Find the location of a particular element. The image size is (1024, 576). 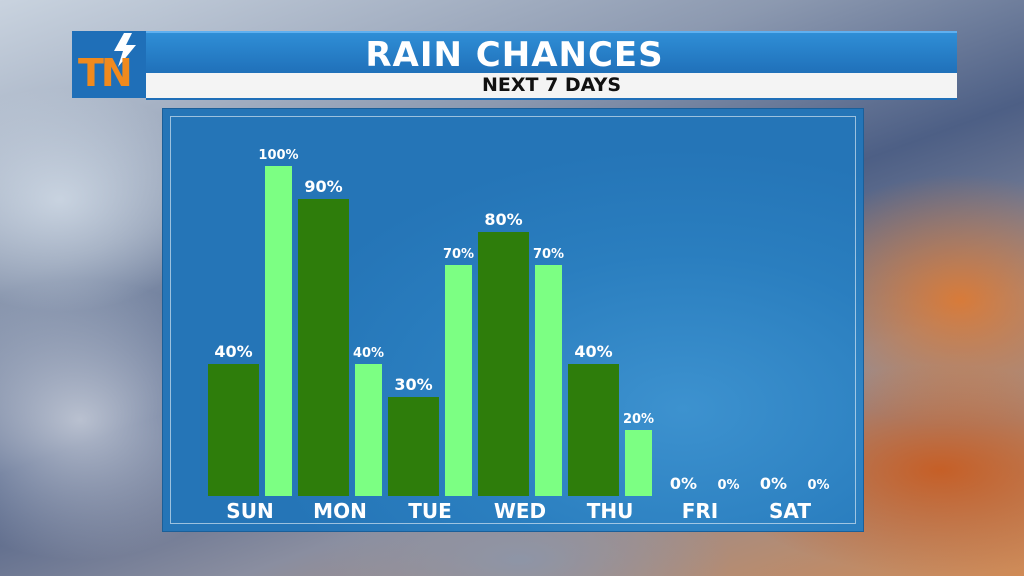

data-label-fri-a: 0% is located at coordinates (683, 483).